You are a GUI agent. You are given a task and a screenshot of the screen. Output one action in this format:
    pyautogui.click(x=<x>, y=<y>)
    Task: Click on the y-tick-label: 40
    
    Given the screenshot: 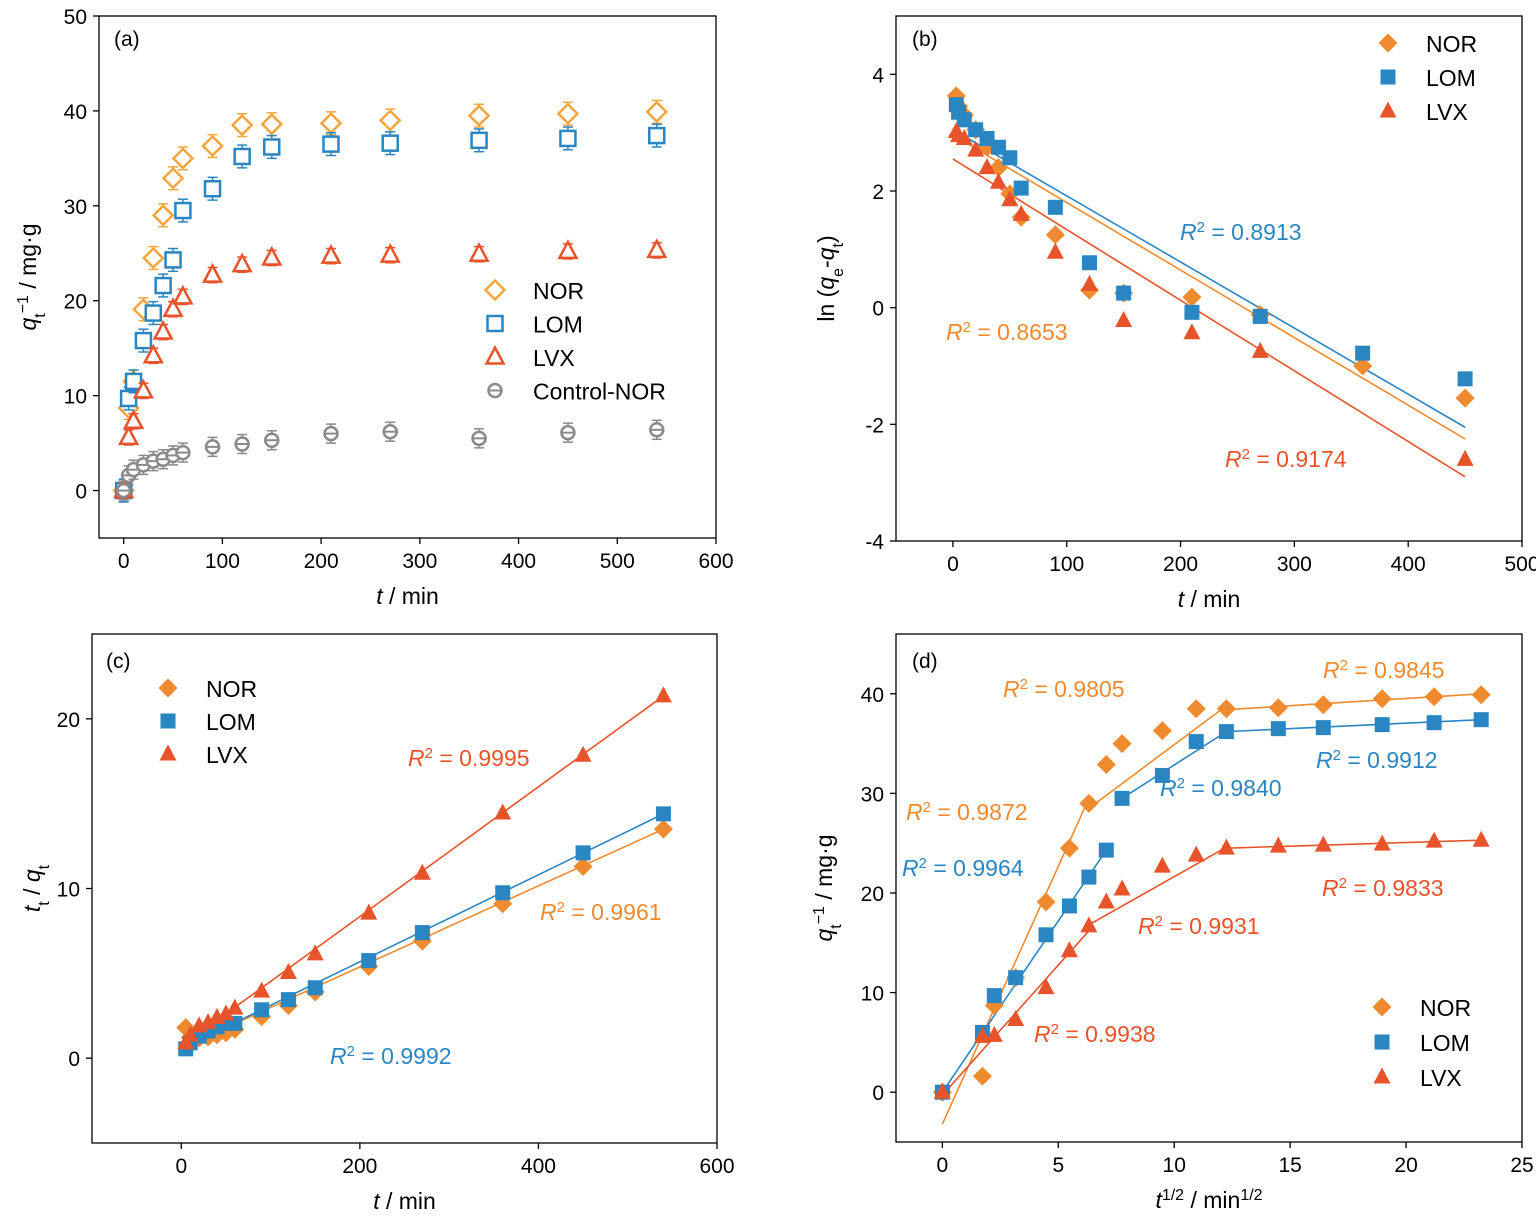 What is the action you would take?
    pyautogui.click(x=872, y=695)
    